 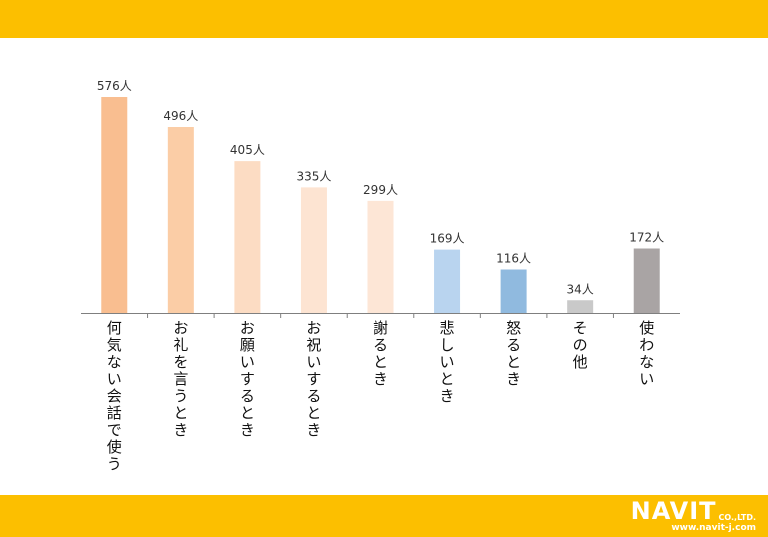 I want to click on value-label-4: 335人, so click(x=313, y=176).